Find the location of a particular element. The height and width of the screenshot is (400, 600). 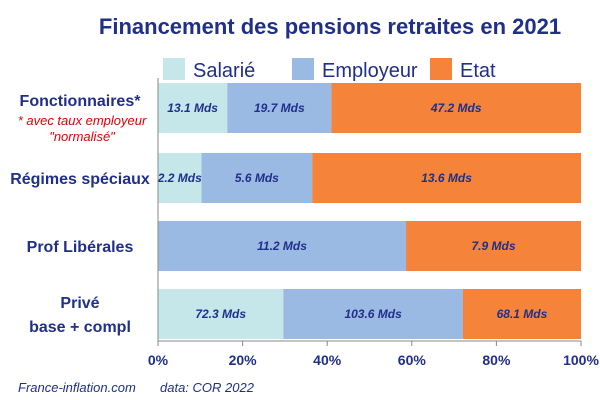

footer-source: France-inflation.com is located at coordinates (77, 387).